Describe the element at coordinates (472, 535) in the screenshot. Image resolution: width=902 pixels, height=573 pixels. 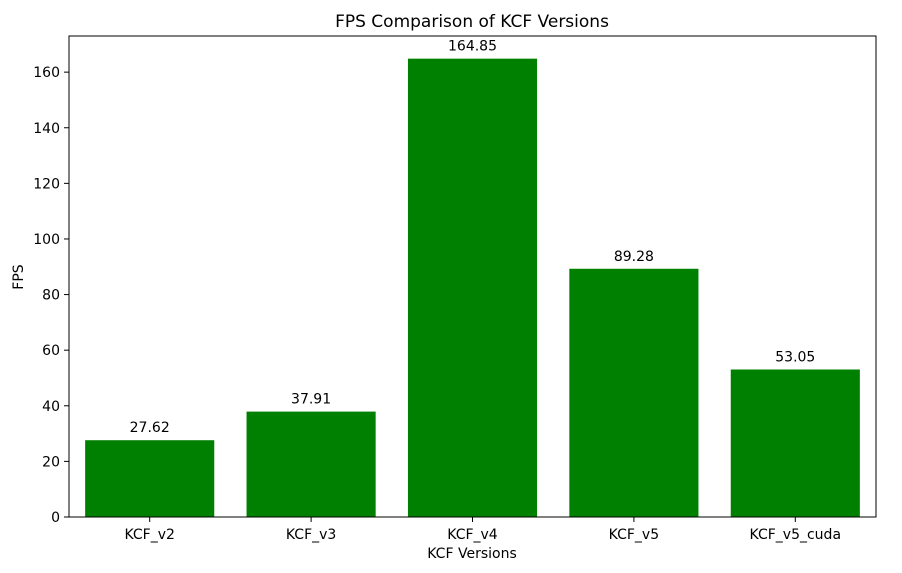
I see `x-tick-label: KCF_v4` at that location.